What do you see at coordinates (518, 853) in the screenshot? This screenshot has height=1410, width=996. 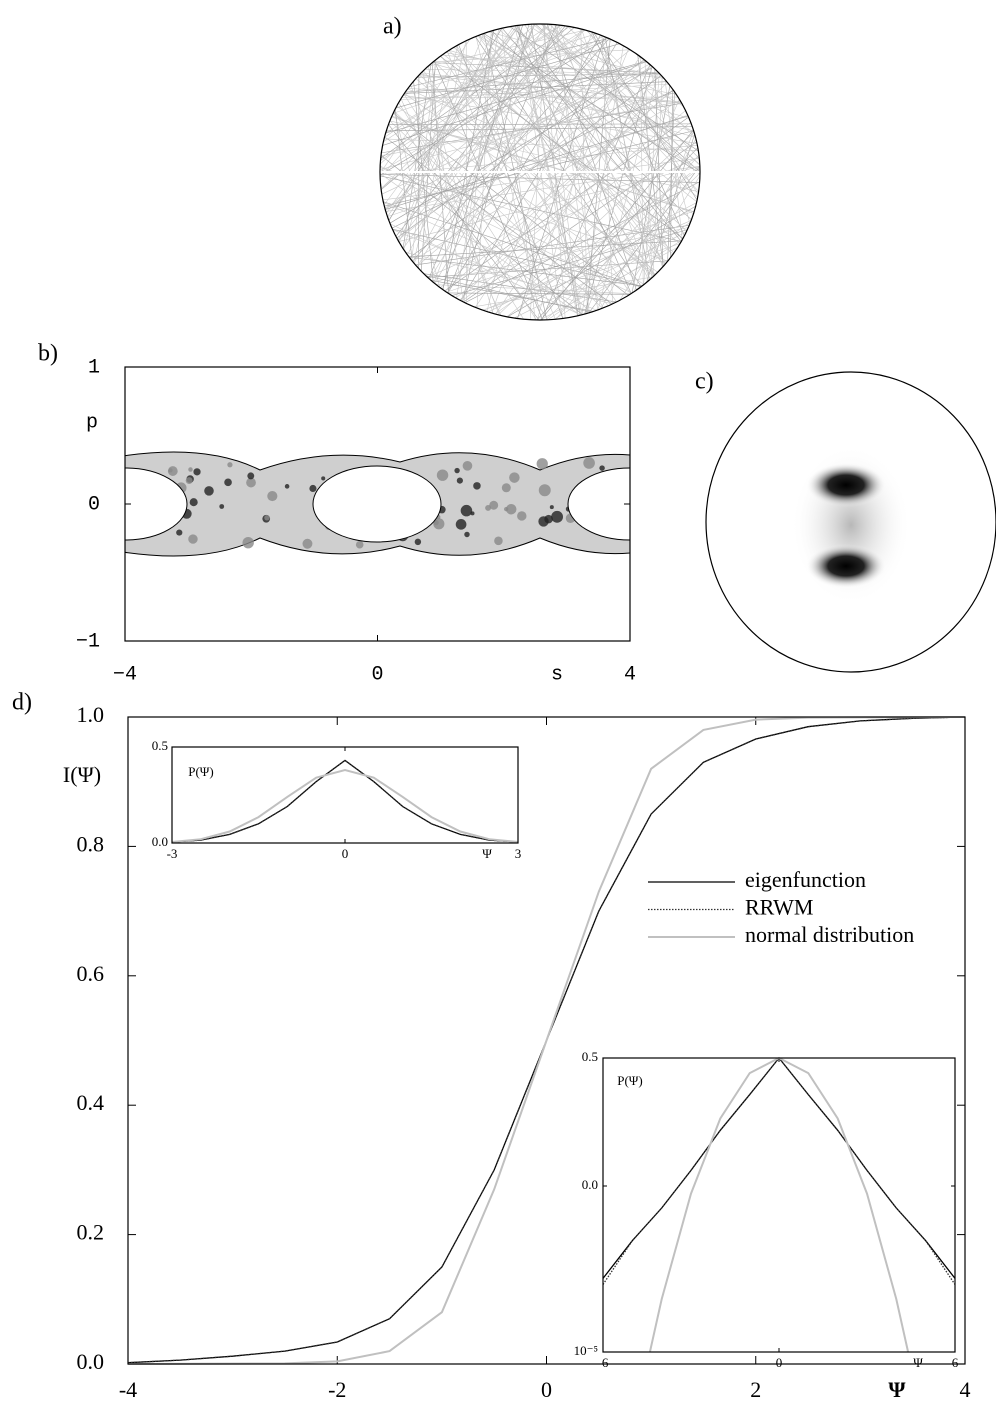 I see `x-tick-label: 3` at bounding box center [518, 853].